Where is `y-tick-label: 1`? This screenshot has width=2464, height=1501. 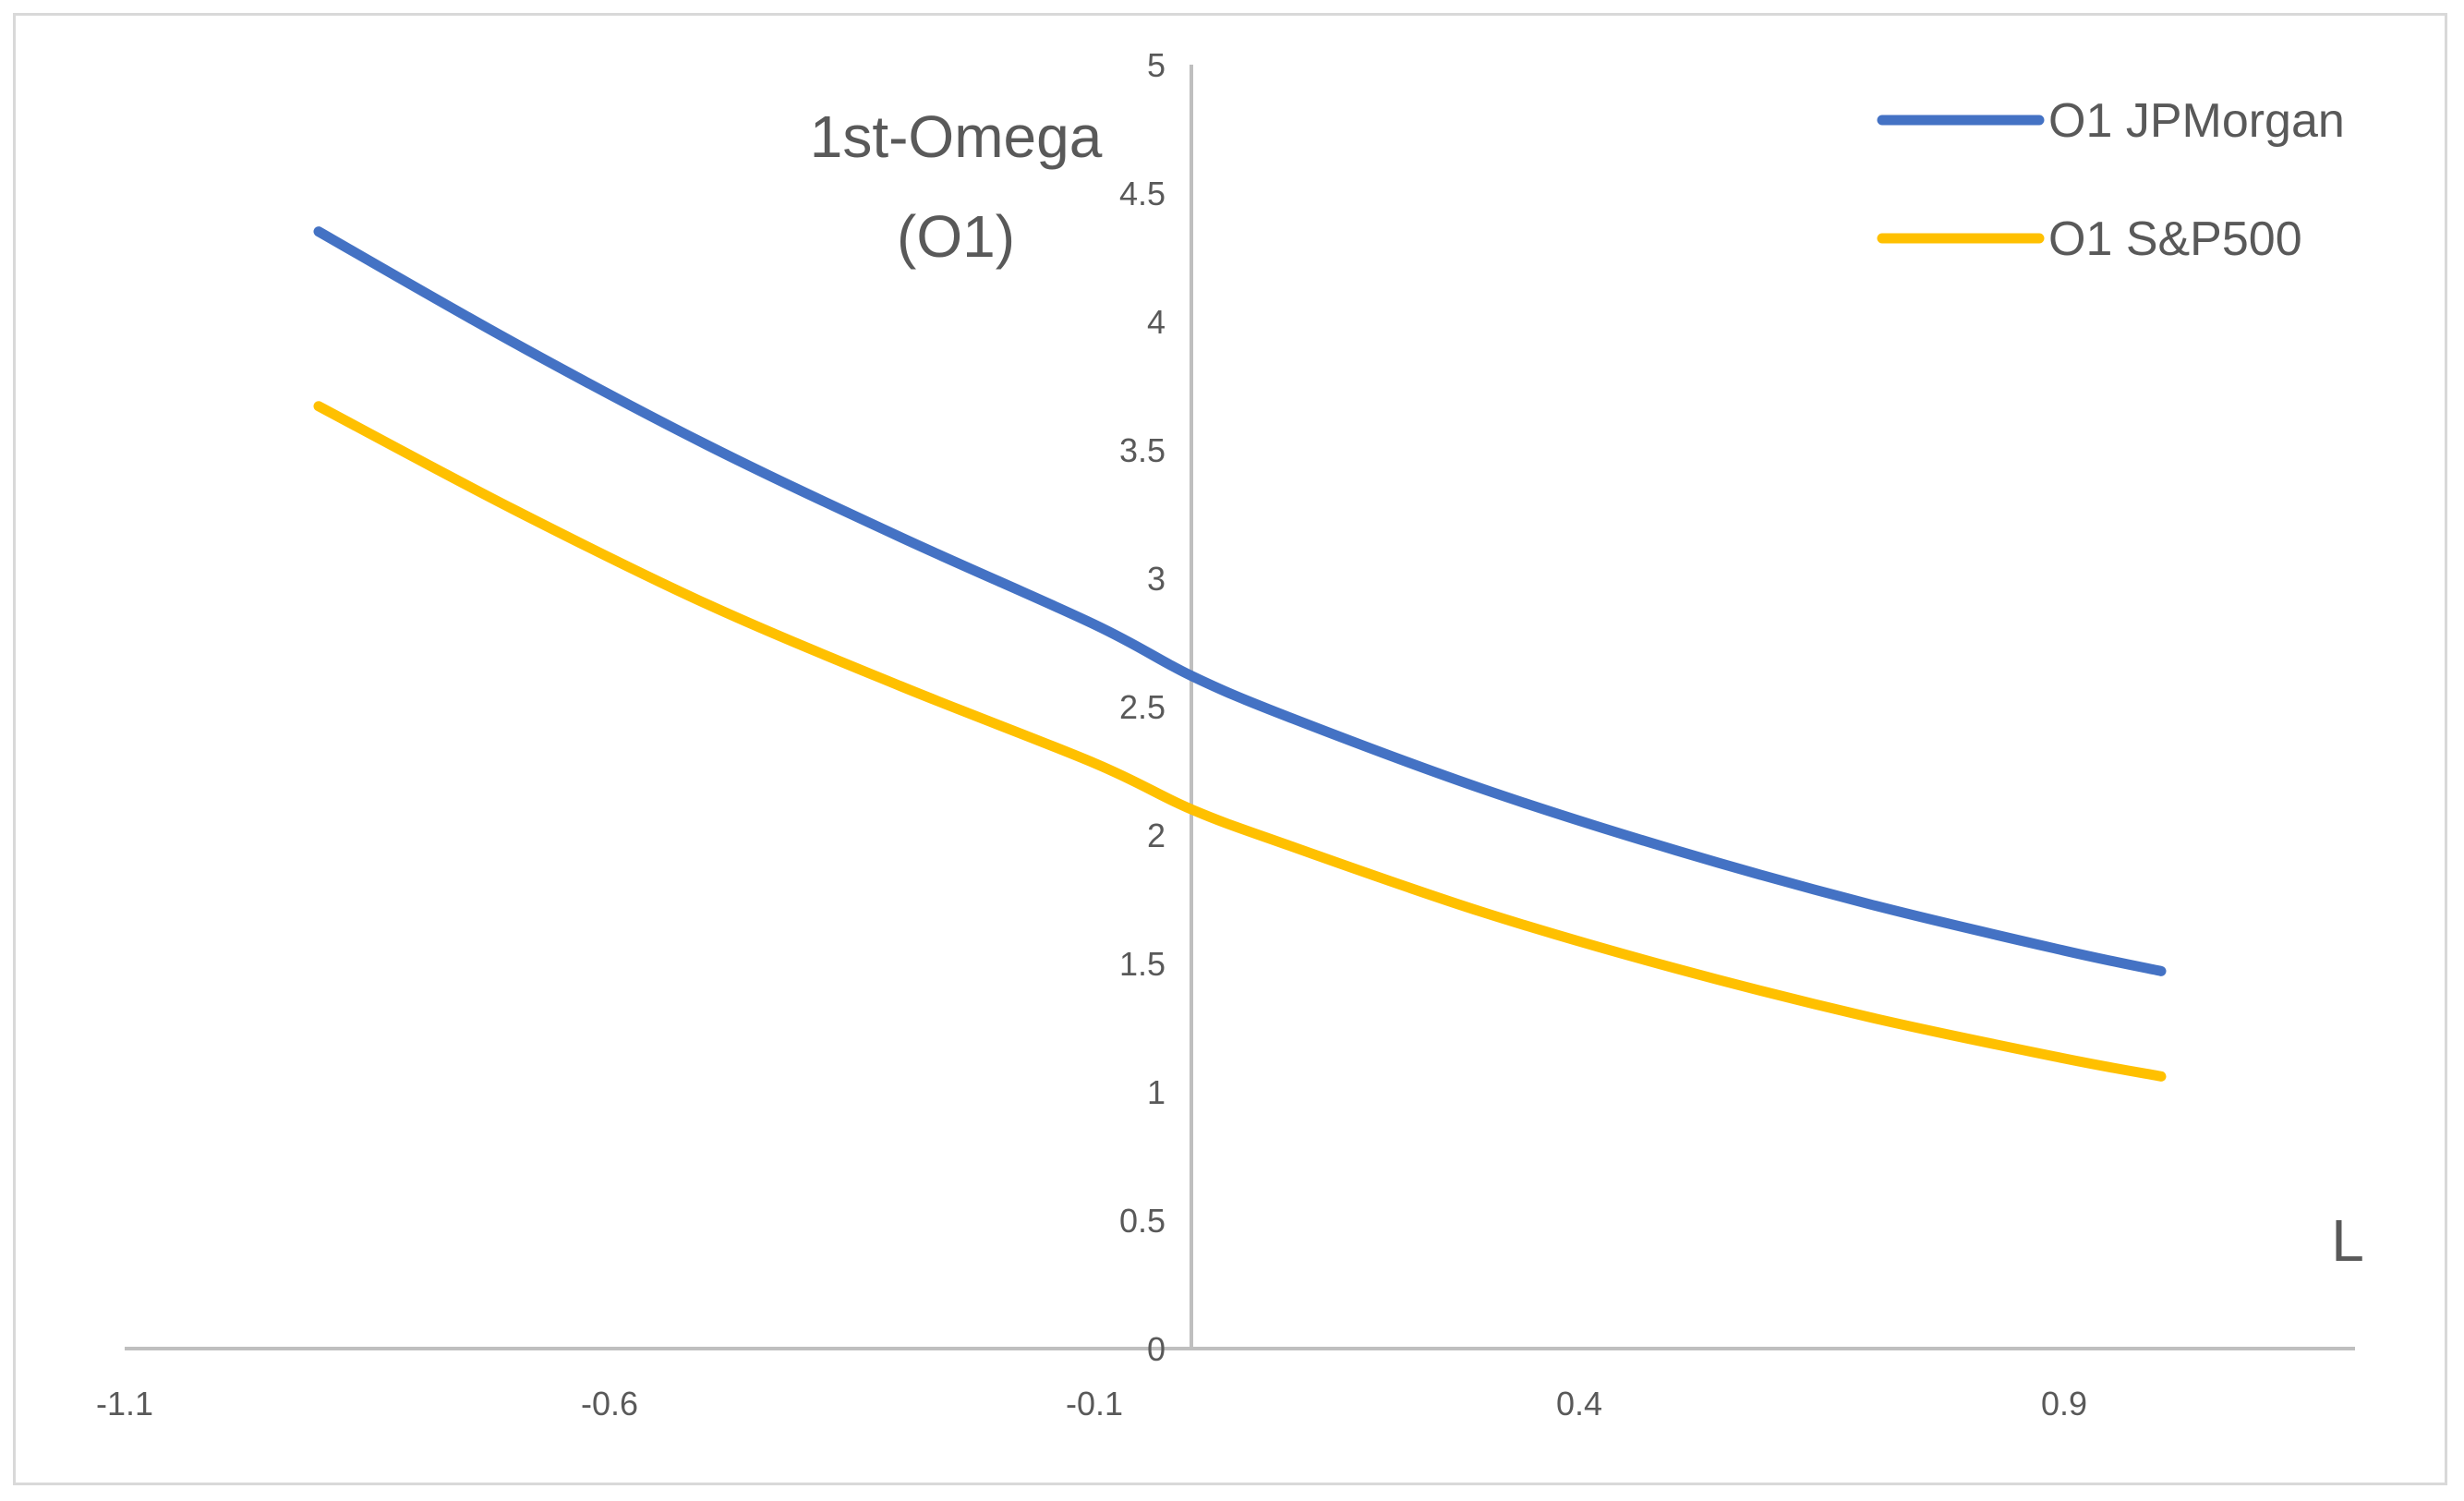 y-tick-label: 1 is located at coordinates (1157, 1092).